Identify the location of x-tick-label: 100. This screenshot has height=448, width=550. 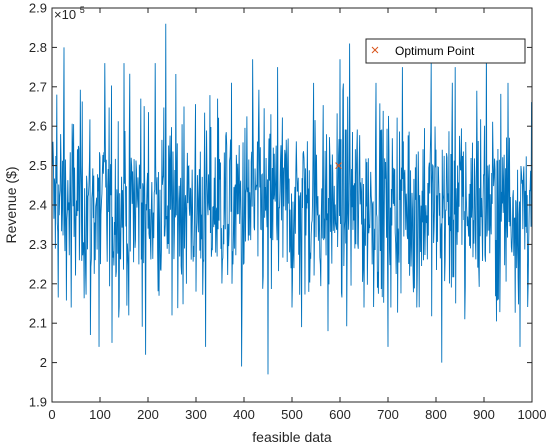
(100, 414).